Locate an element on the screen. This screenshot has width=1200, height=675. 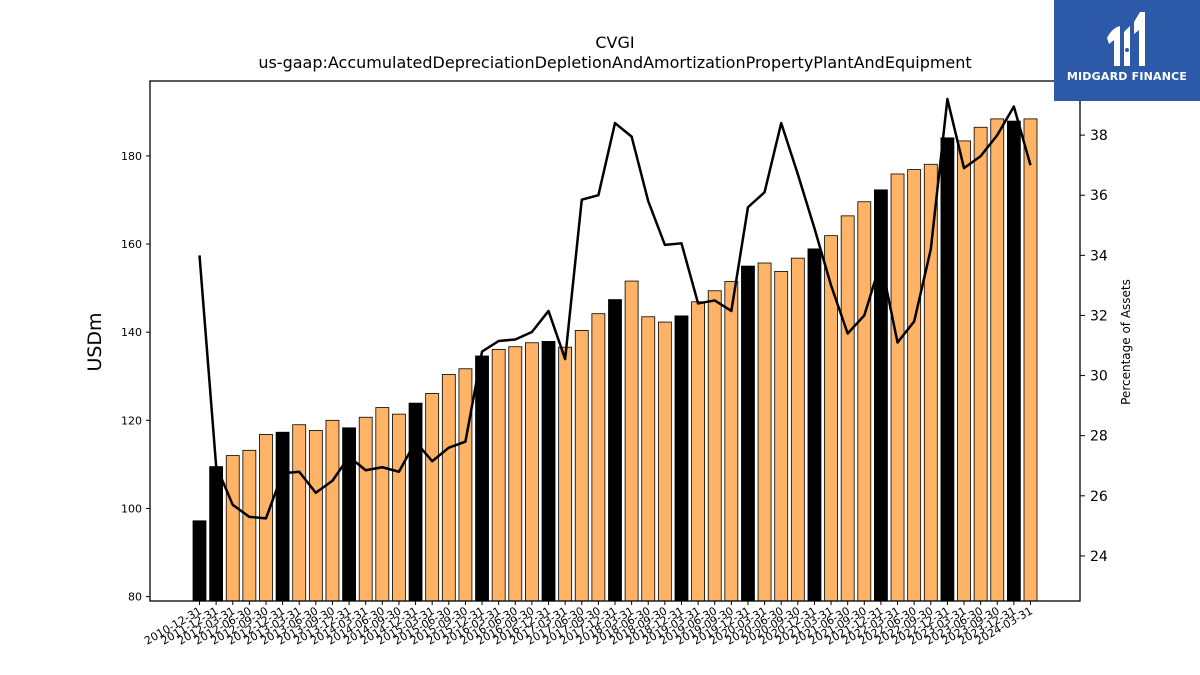
y2-tick-label: 36 is located at coordinates (1099, 196).